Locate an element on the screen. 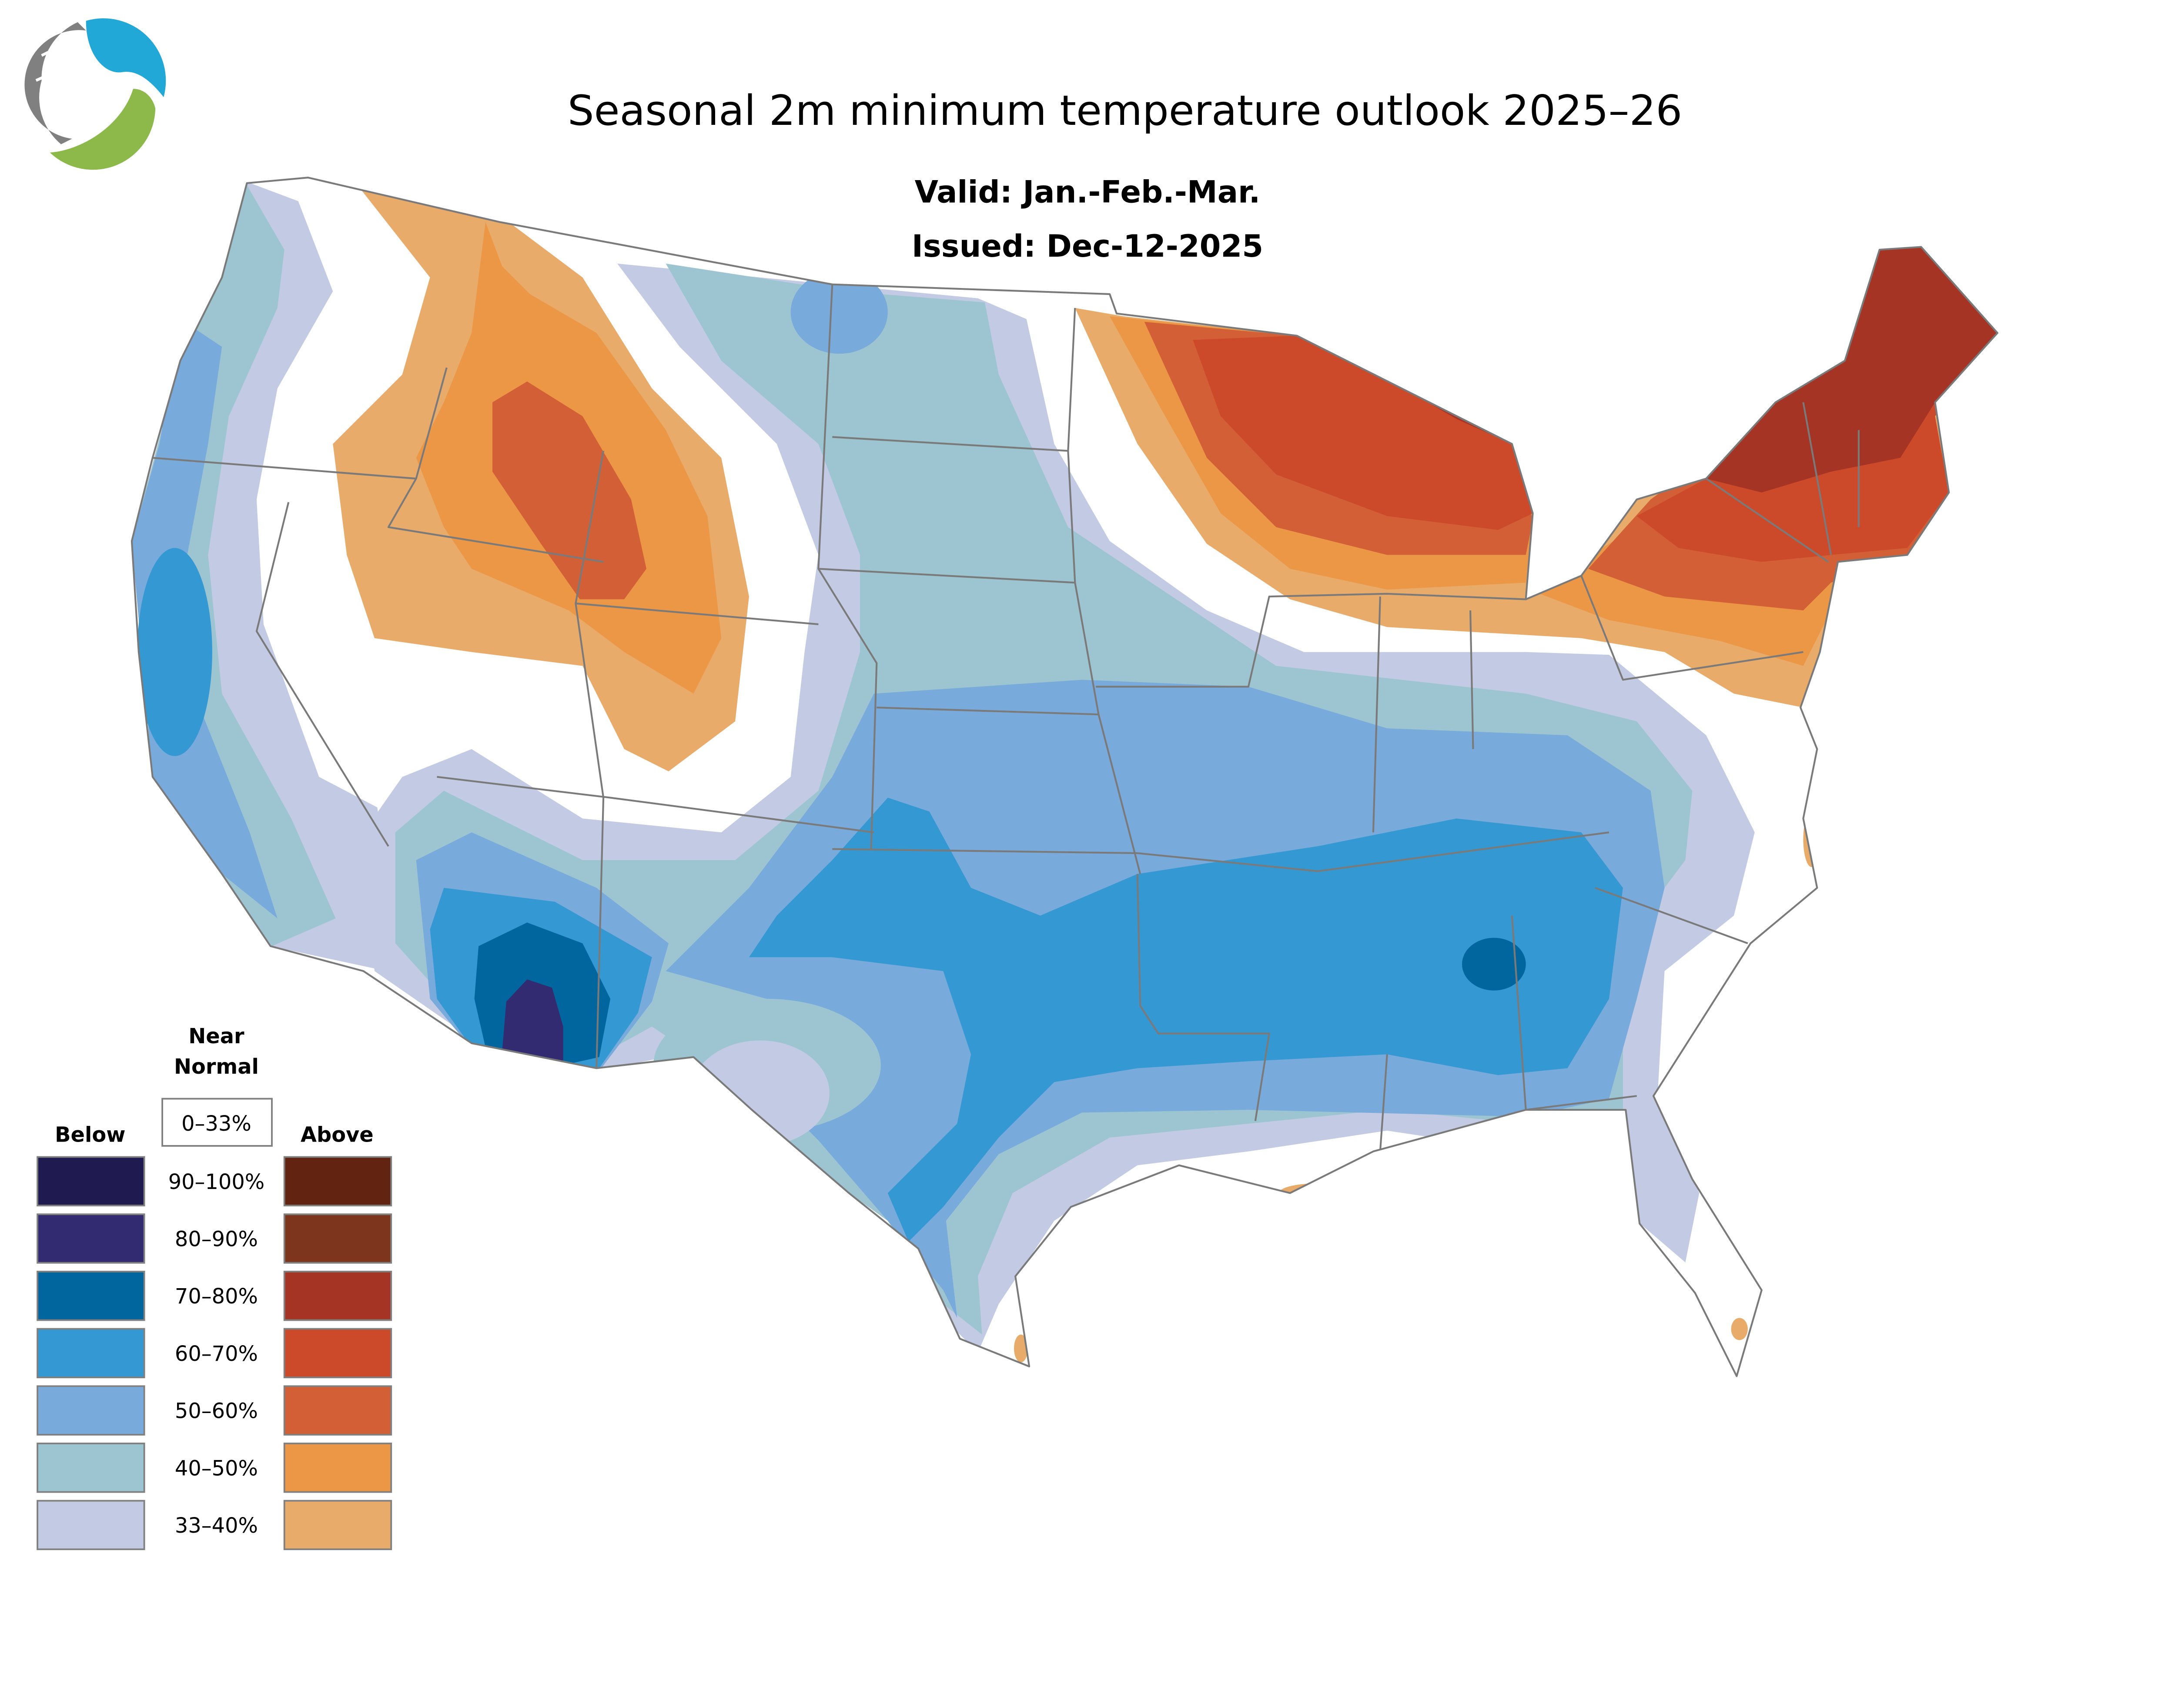 This screenshot has width=2175, height=1708. legend-below-label: Below is located at coordinates (90, 1135).